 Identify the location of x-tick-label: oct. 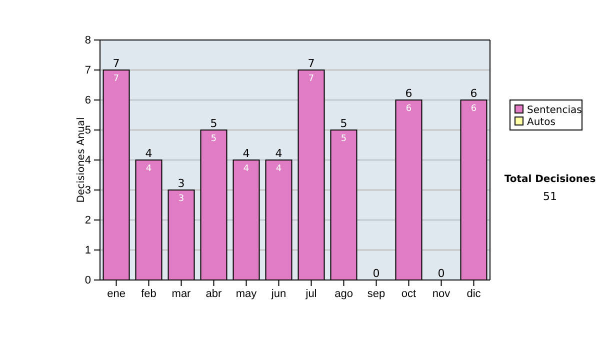
(408, 294).